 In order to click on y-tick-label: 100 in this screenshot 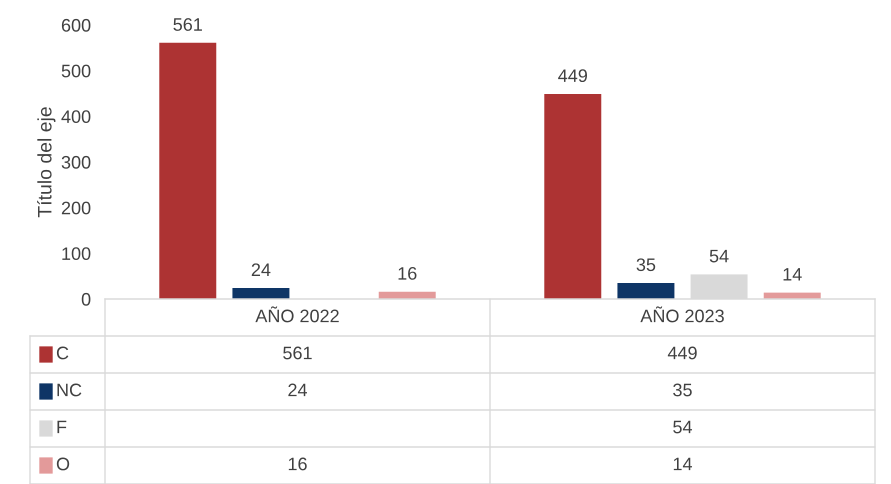, I will do `click(76, 253)`.